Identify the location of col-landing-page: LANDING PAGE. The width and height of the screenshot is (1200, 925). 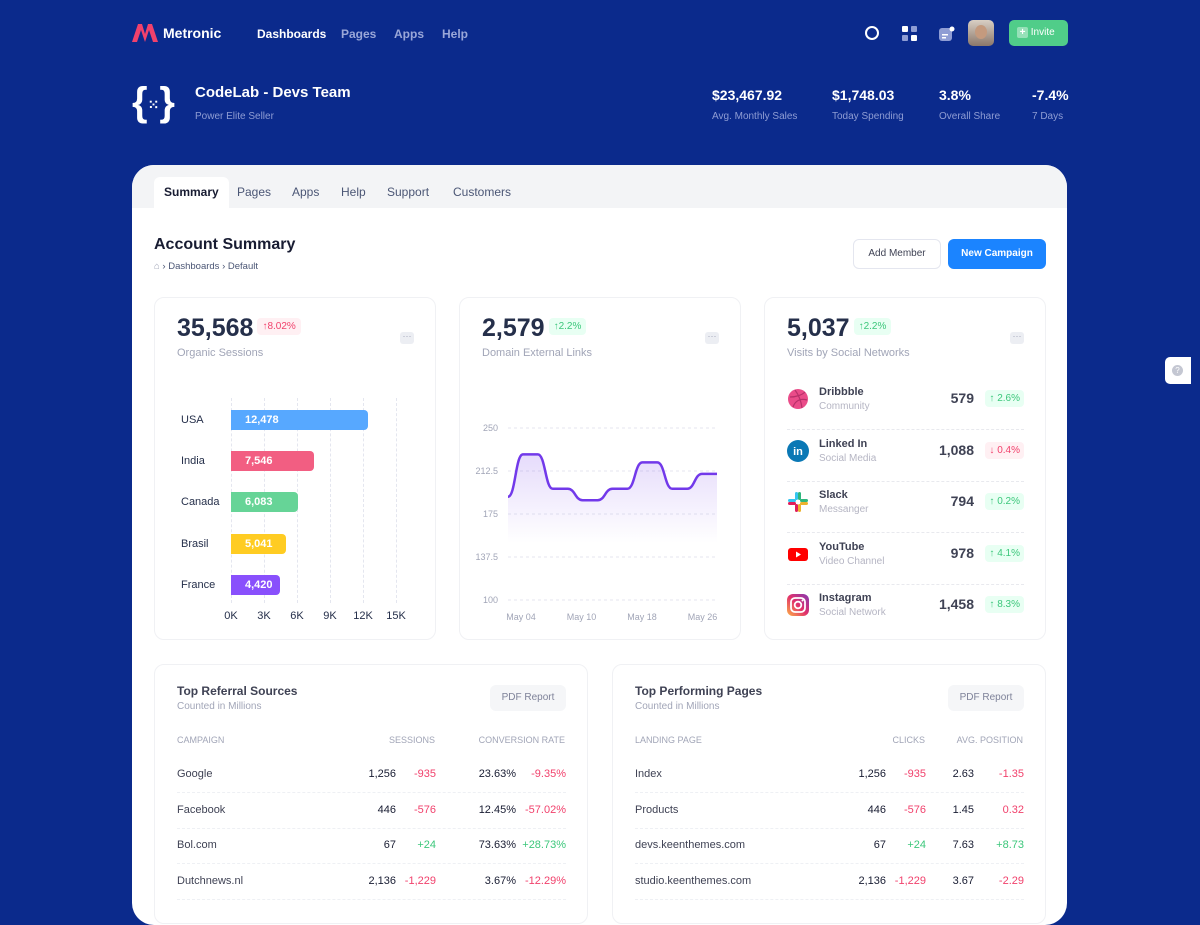
(668, 740).